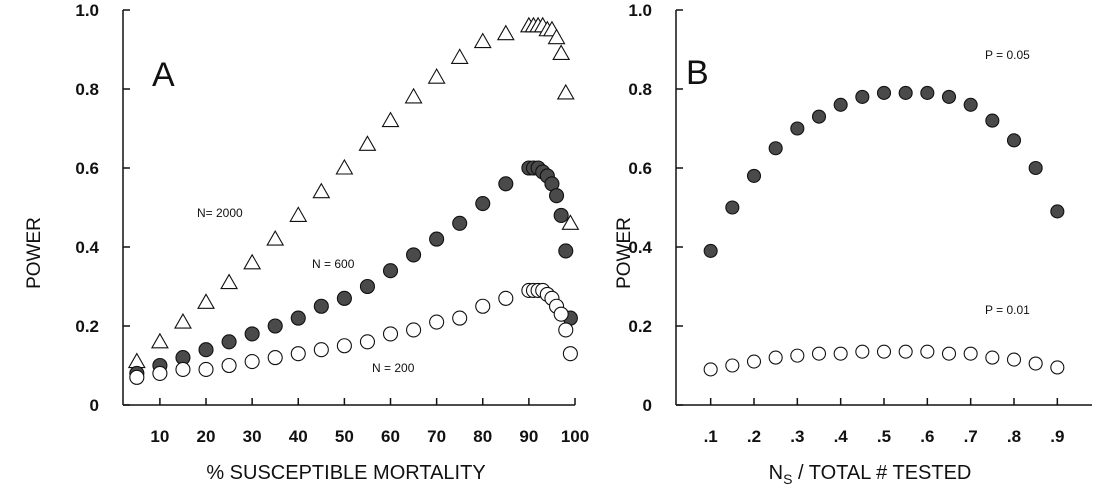 The height and width of the screenshot is (493, 1107). What do you see at coordinates (87, 89) in the screenshot?
I see `panel-a-y-tick-label: 0.8` at bounding box center [87, 89].